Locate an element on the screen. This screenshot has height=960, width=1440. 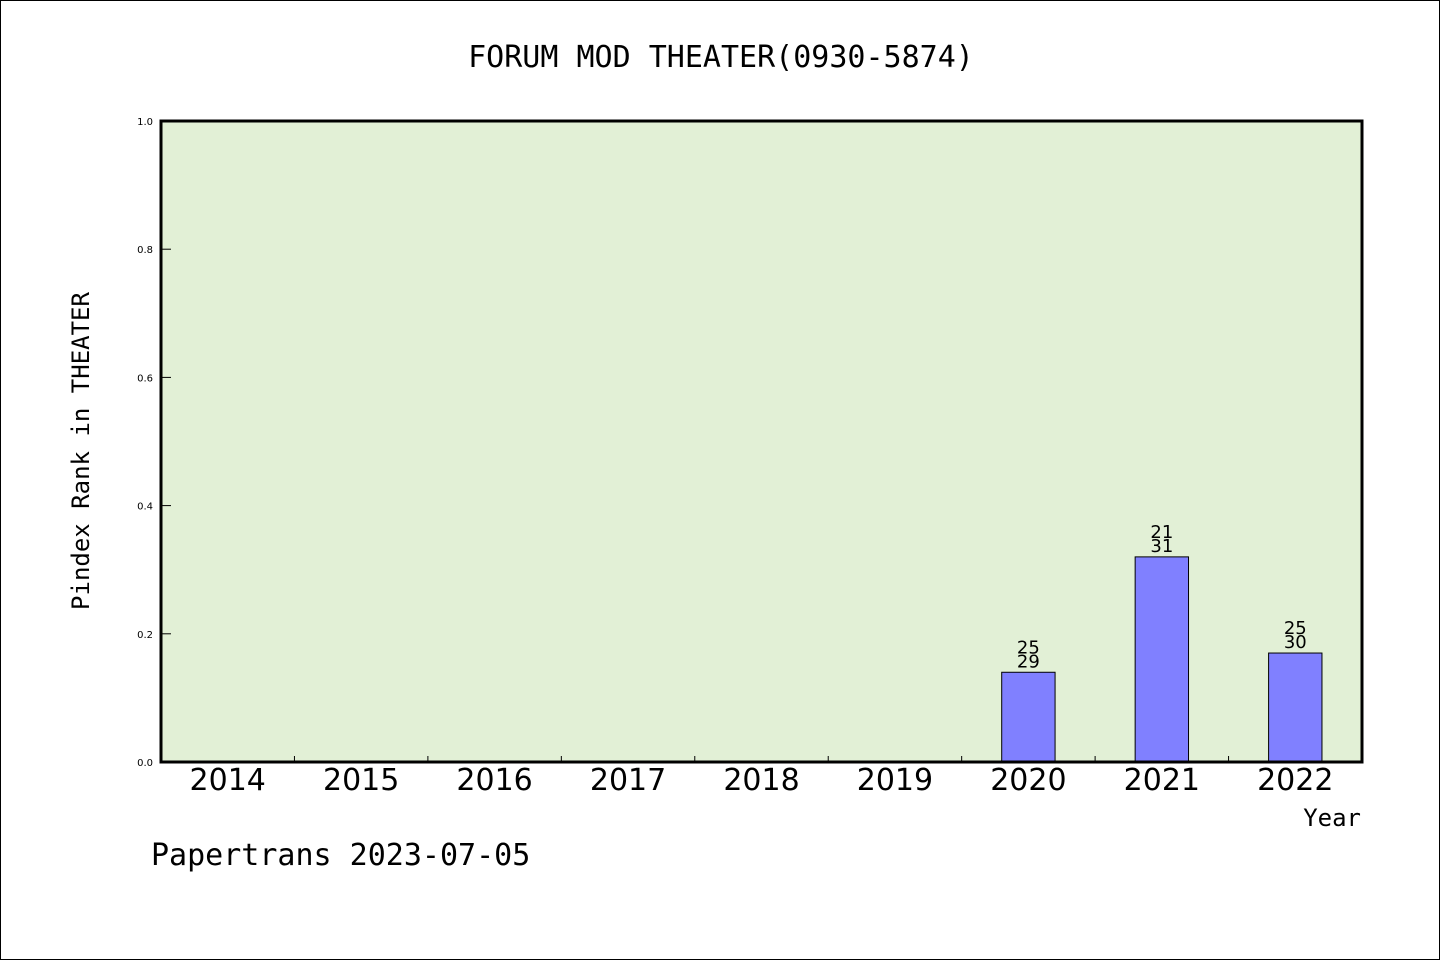
x-tick-label-2019: 2019 is located at coordinates (895, 780).